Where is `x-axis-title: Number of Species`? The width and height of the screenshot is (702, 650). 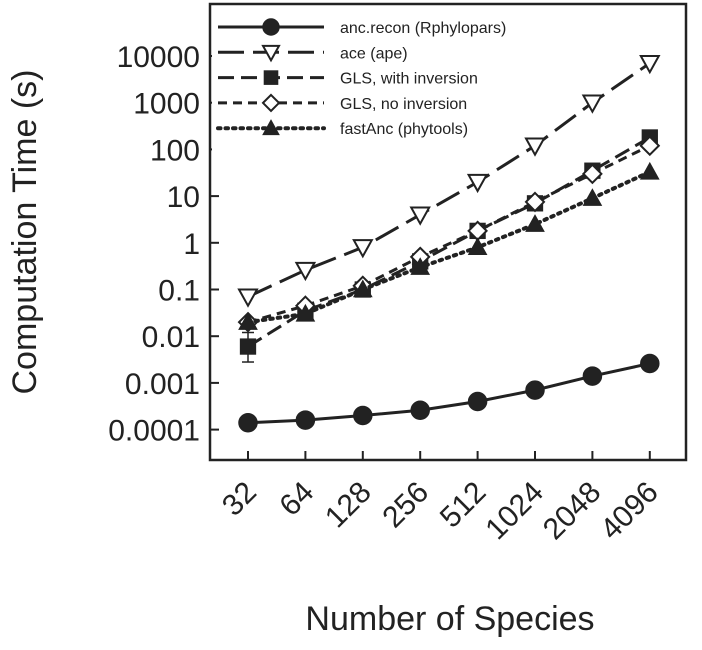 x-axis-title: Number of Species is located at coordinates (449, 619).